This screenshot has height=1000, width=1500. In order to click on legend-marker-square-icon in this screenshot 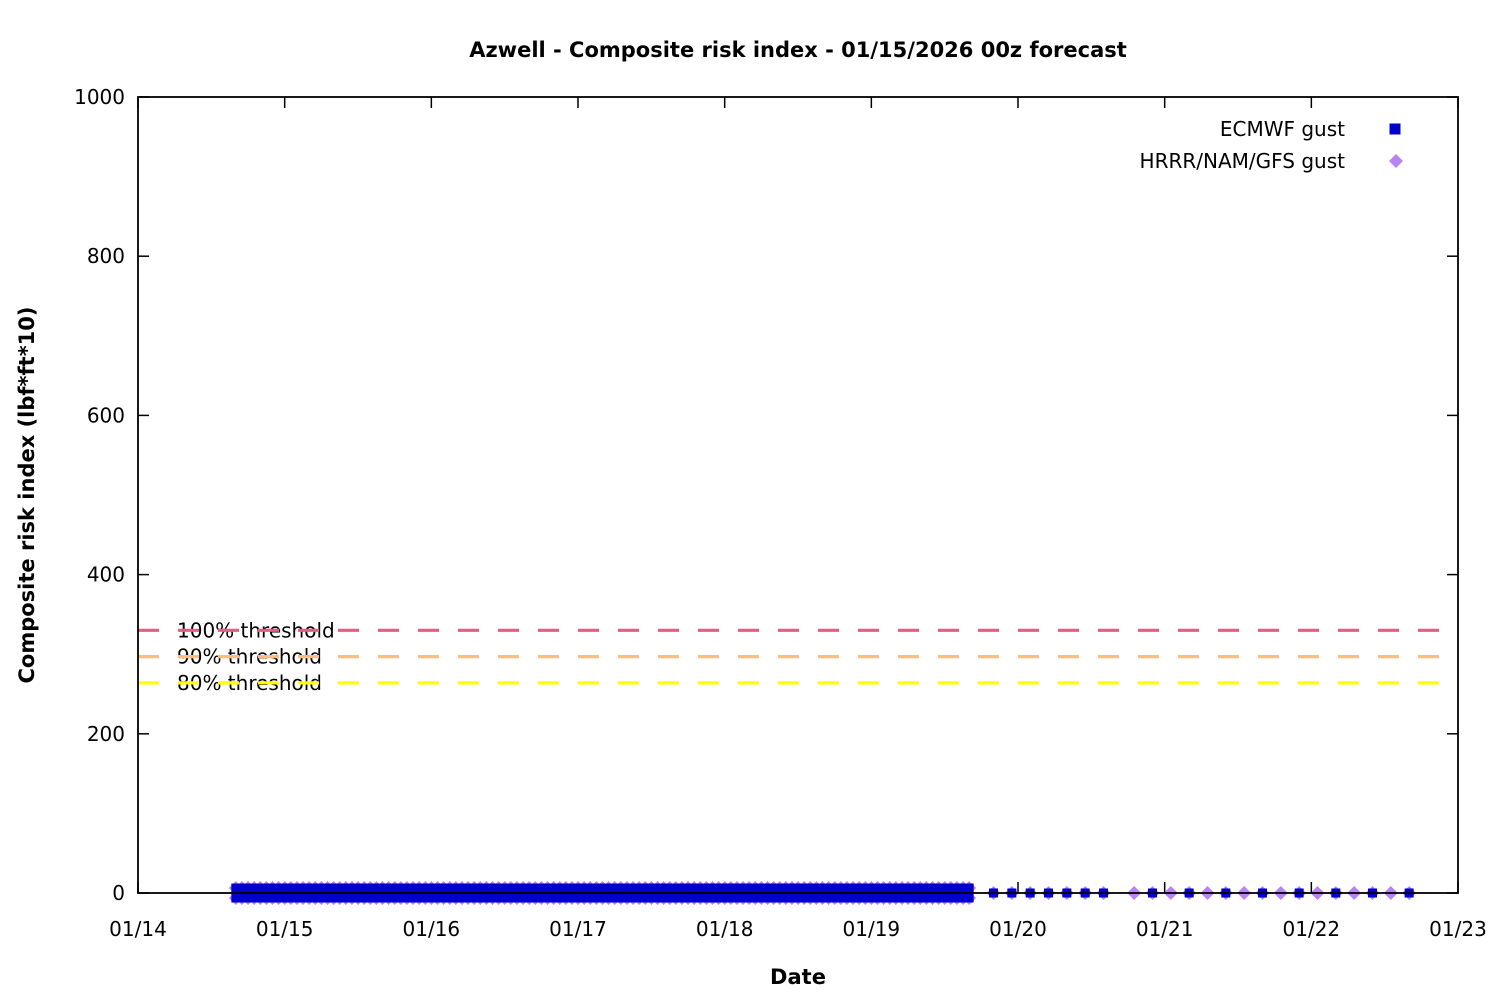, I will do `click(1395, 129)`.